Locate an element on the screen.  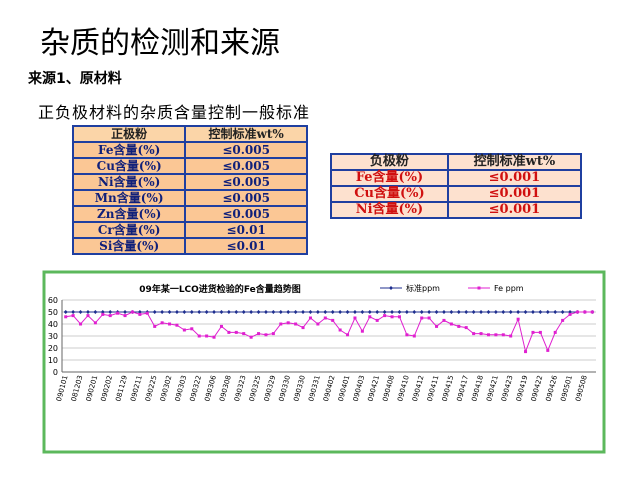
y-tick-label: 40 is located at coordinates (53, 324).